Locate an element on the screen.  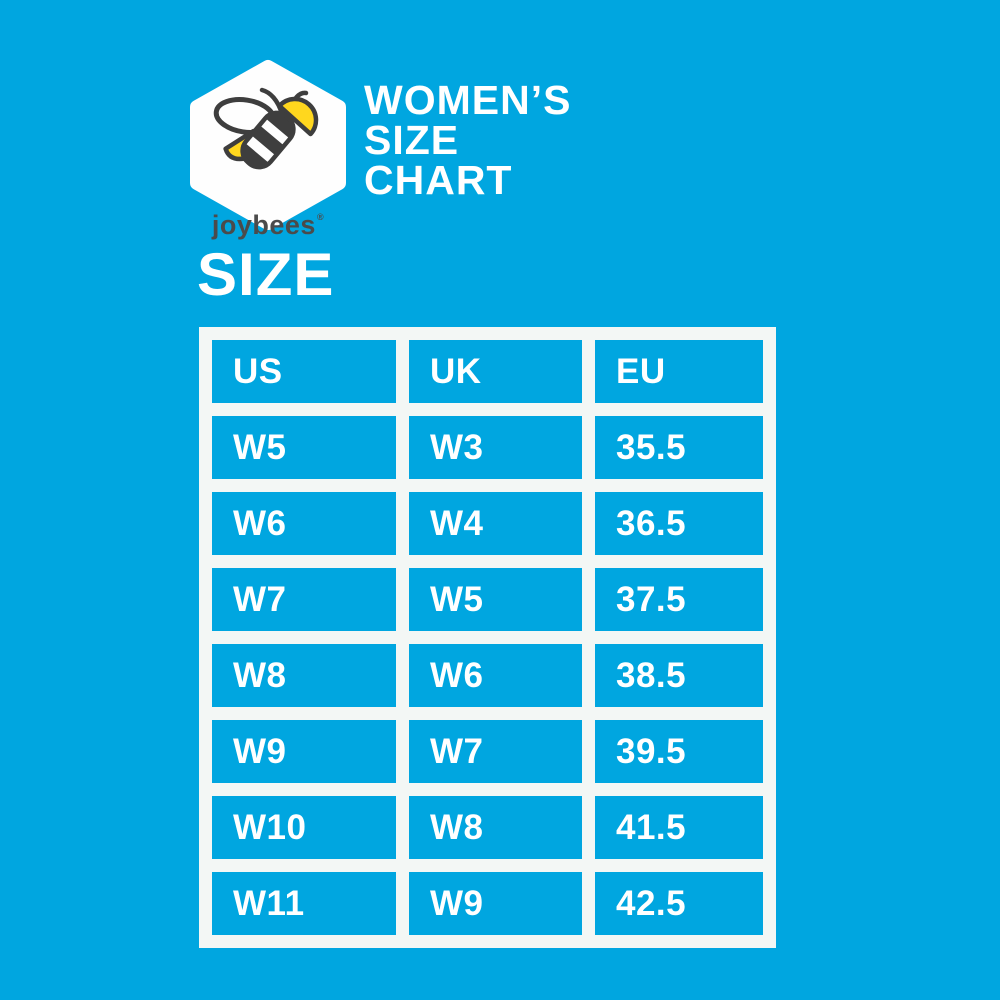
logo-hexagon-bee is located at coordinates (268, 145).